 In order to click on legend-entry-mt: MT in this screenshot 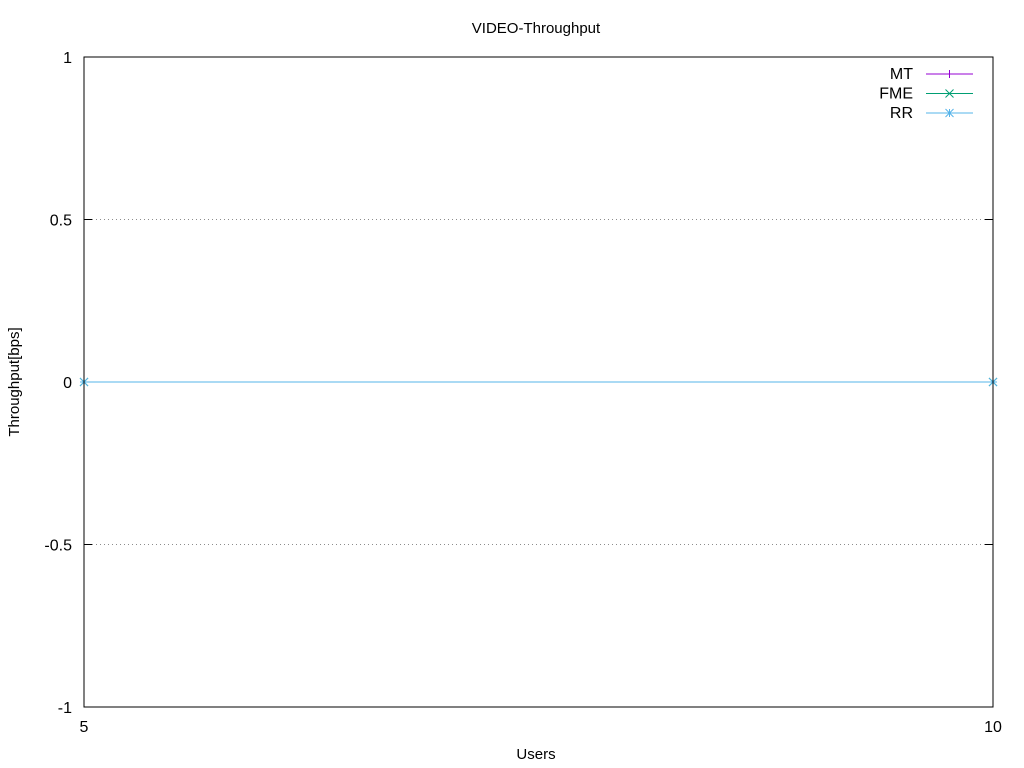, I will do `click(931, 74)`.